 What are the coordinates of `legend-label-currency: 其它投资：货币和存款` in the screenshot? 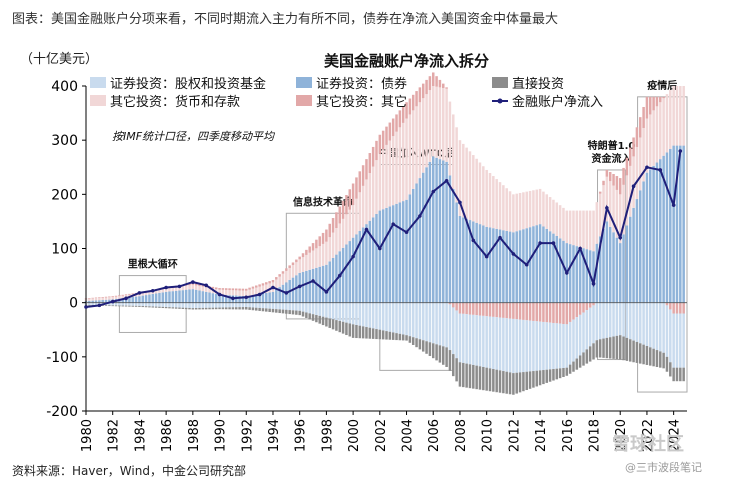 It's located at (175, 102).